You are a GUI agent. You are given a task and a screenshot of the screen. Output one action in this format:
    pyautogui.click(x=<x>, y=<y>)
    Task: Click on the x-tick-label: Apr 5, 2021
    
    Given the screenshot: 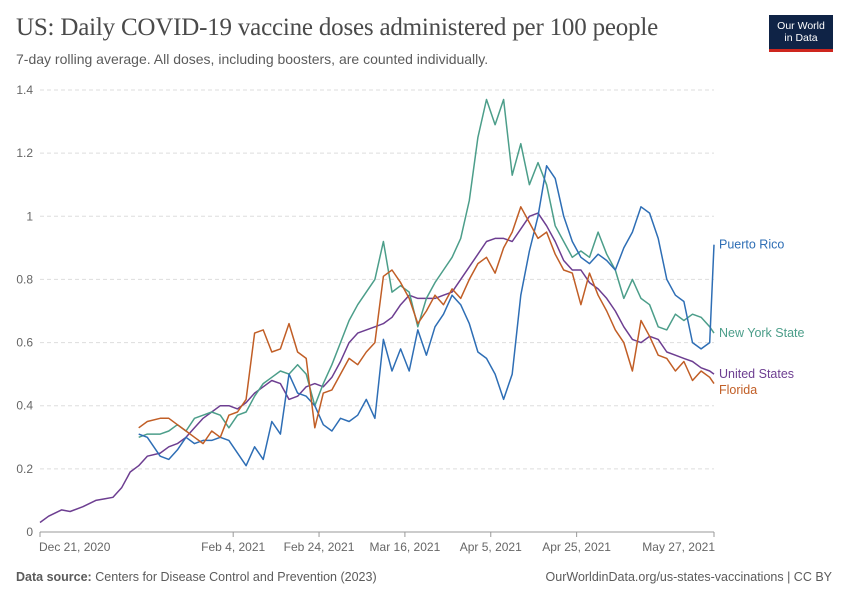 What is the action you would take?
    pyautogui.click(x=491, y=547)
    